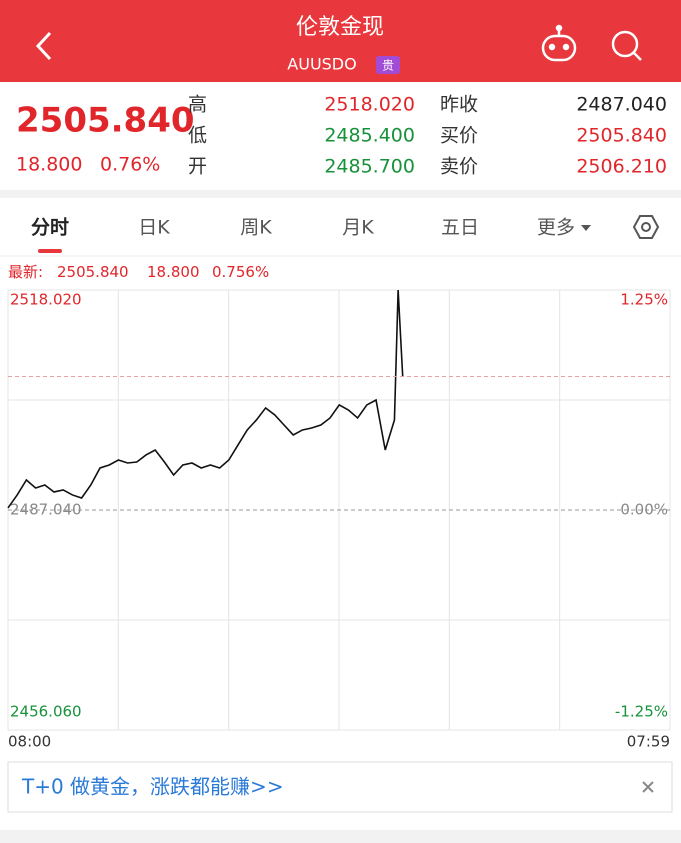  What do you see at coordinates (644, 300) in the screenshot?
I see `y2-tick-label: 1.25%` at bounding box center [644, 300].